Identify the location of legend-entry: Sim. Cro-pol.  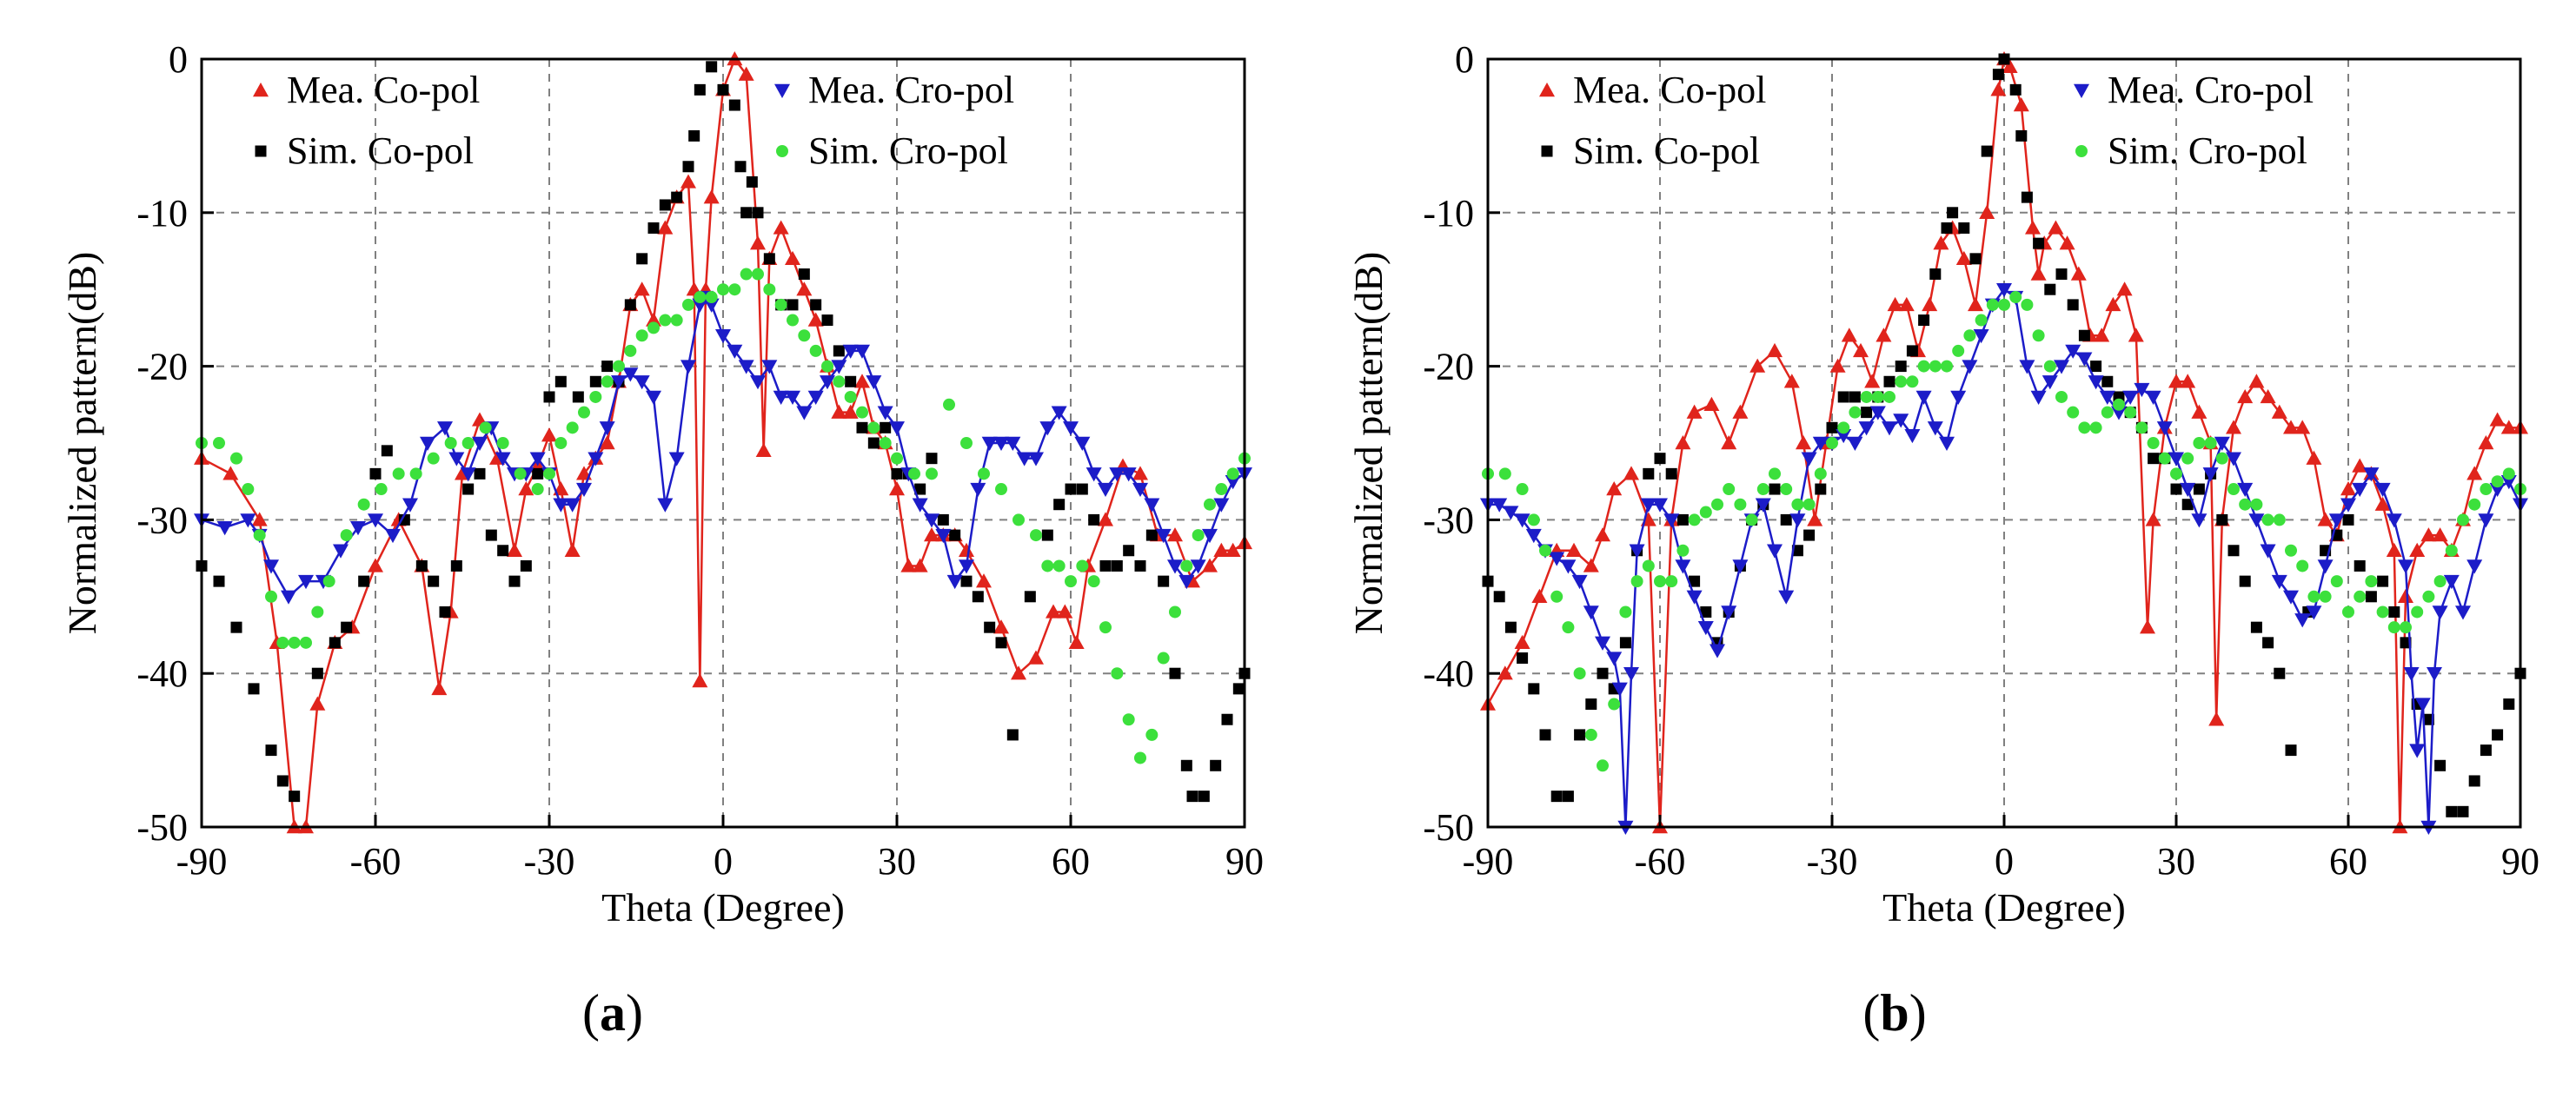
(2191, 150).